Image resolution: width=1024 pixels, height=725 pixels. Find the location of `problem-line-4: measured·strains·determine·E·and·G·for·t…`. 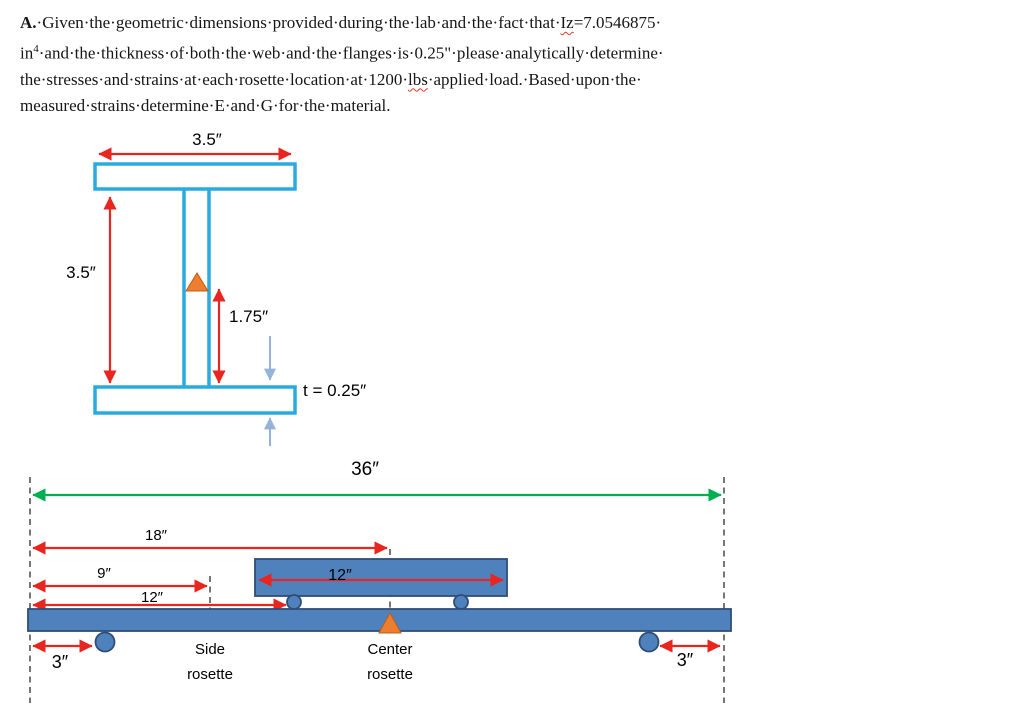

problem-line-4: measured·strains·determine·E·and·G·for·t… is located at coordinates (516, 106).